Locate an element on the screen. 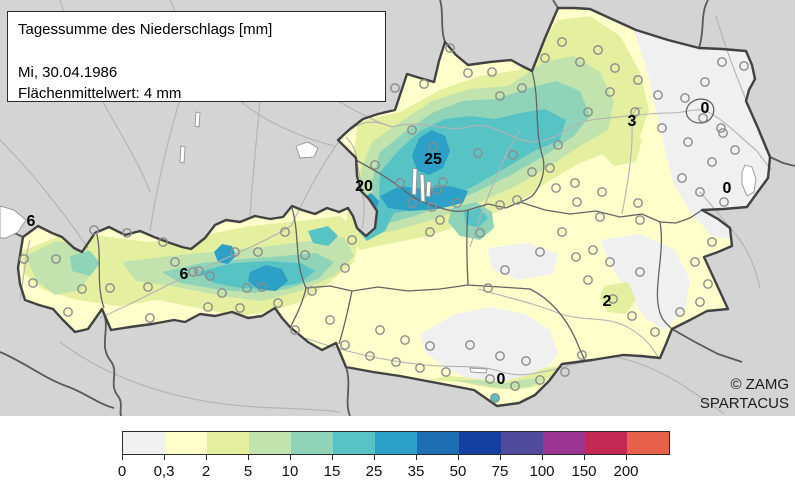 This screenshot has height=486, width=795. border-slovakia-hungary is located at coordinates (782, 161).